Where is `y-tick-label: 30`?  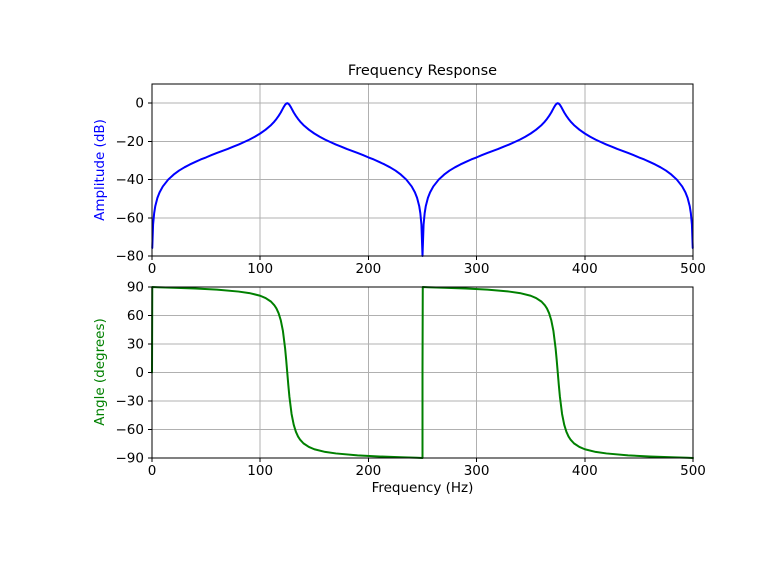
y-tick-label: 30 is located at coordinates (135, 345).